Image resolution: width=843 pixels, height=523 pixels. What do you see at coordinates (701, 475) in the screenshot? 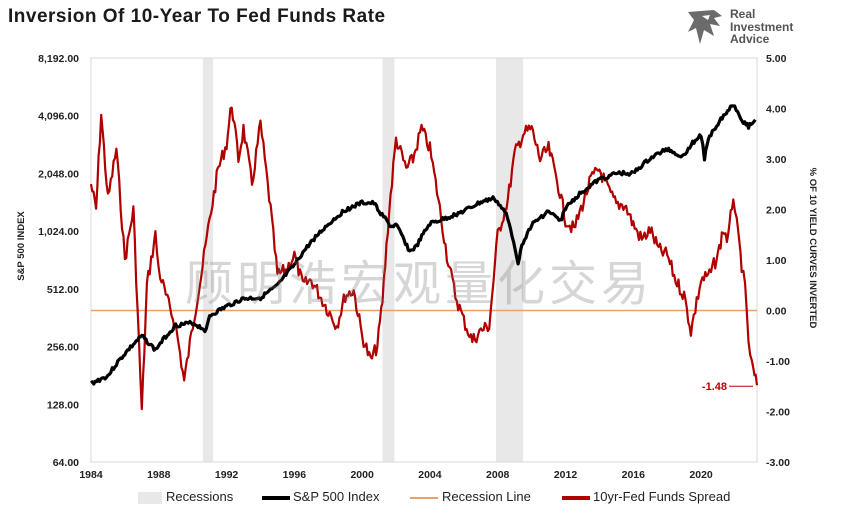
I see `x-tick-label: 2020` at bounding box center [701, 475].